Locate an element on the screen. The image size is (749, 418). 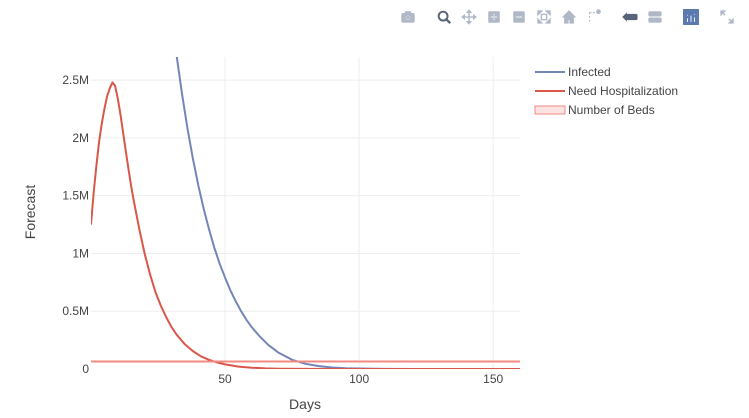
x-tick-label: 150 is located at coordinates (493, 379).